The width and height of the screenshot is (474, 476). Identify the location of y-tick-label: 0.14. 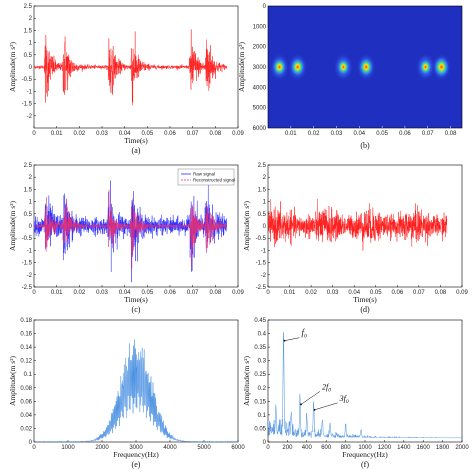
(26, 348).